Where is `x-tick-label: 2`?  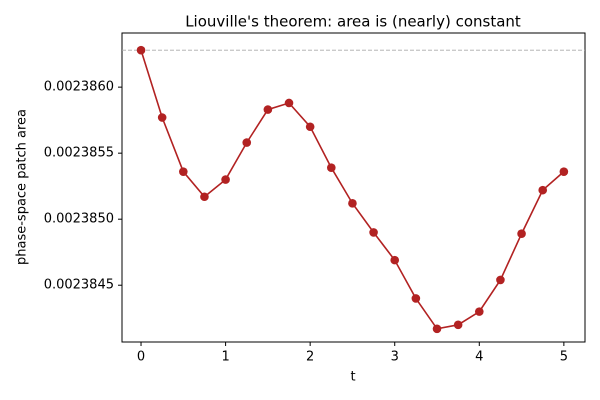
x-tick-label: 2 is located at coordinates (310, 357).